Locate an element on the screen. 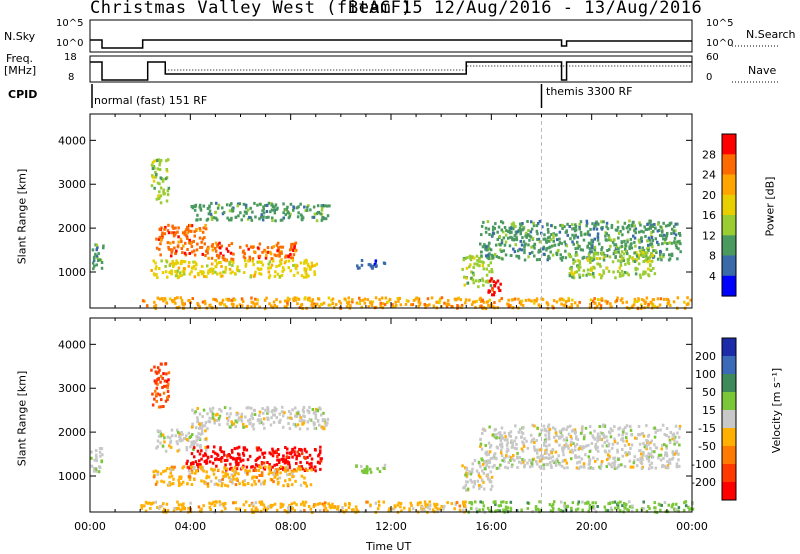  x-tick-label: 00:00 is located at coordinates (692, 526).